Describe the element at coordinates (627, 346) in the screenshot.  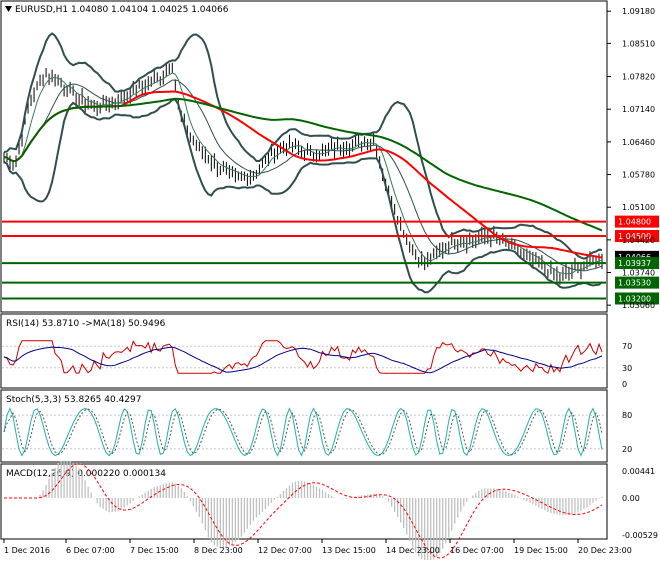
I see `rsi-tick-label: 70` at that location.